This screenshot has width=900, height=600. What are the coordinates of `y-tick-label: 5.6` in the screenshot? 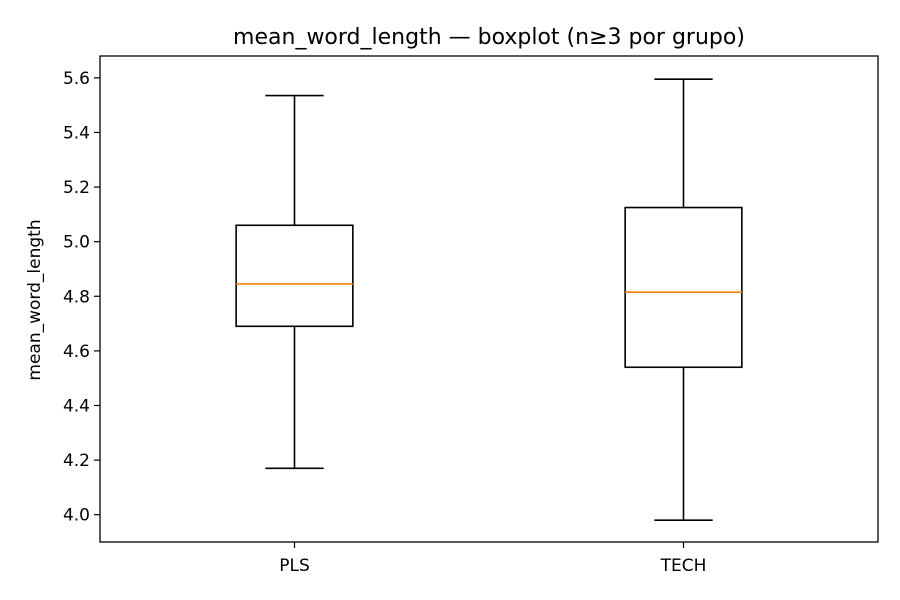 It's located at (76, 79).